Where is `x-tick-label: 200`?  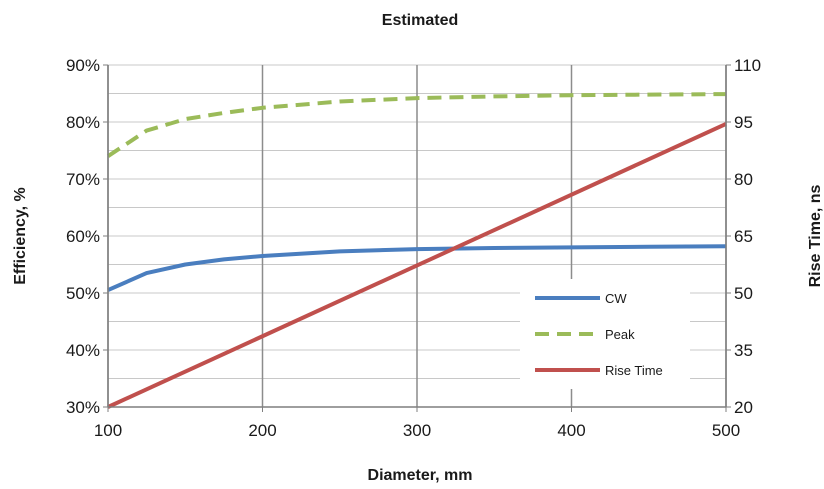 x-tick-label: 200 is located at coordinates (262, 430).